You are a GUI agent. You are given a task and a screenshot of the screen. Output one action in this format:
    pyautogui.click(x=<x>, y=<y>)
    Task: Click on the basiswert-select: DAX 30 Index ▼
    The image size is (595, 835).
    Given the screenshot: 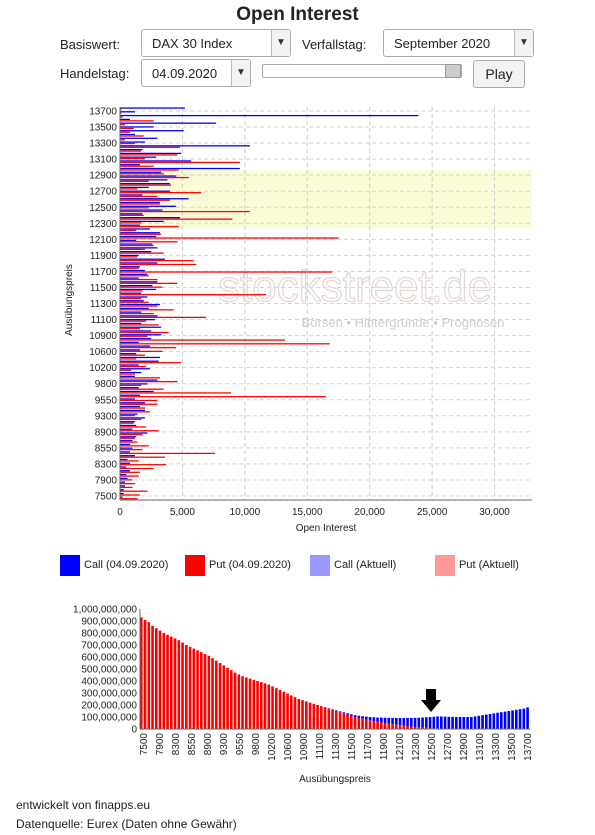 What is the action you would take?
    pyautogui.click(x=216, y=43)
    